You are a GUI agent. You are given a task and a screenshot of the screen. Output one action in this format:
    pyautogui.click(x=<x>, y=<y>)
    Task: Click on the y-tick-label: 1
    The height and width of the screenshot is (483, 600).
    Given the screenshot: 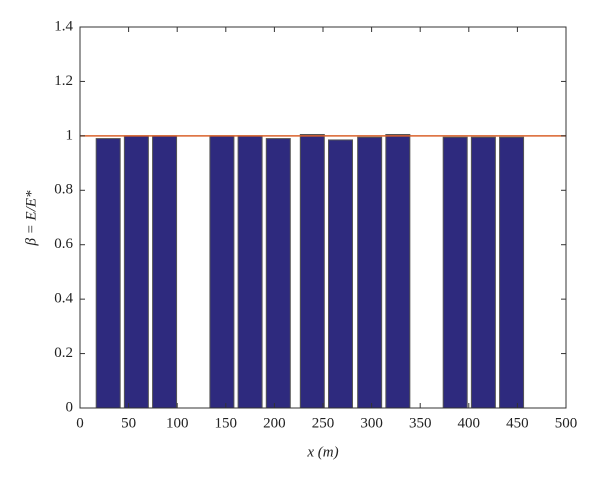 What is the action you would take?
    pyautogui.click(x=70, y=135)
    